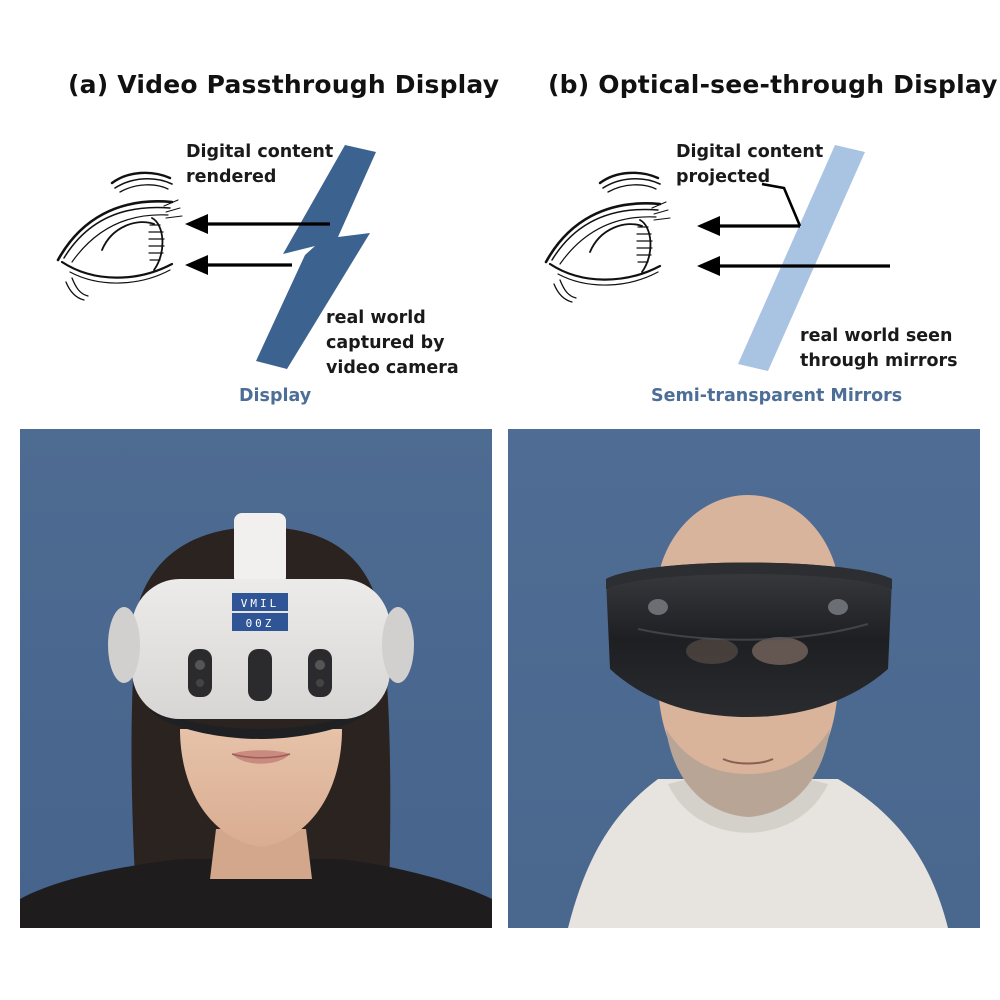 This screenshot has height=1000, width=1000. What do you see at coordinates (879, 348) in the screenshot?
I see `panel-b-label-real-world: real world seen through mirrors` at bounding box center [879, 348].